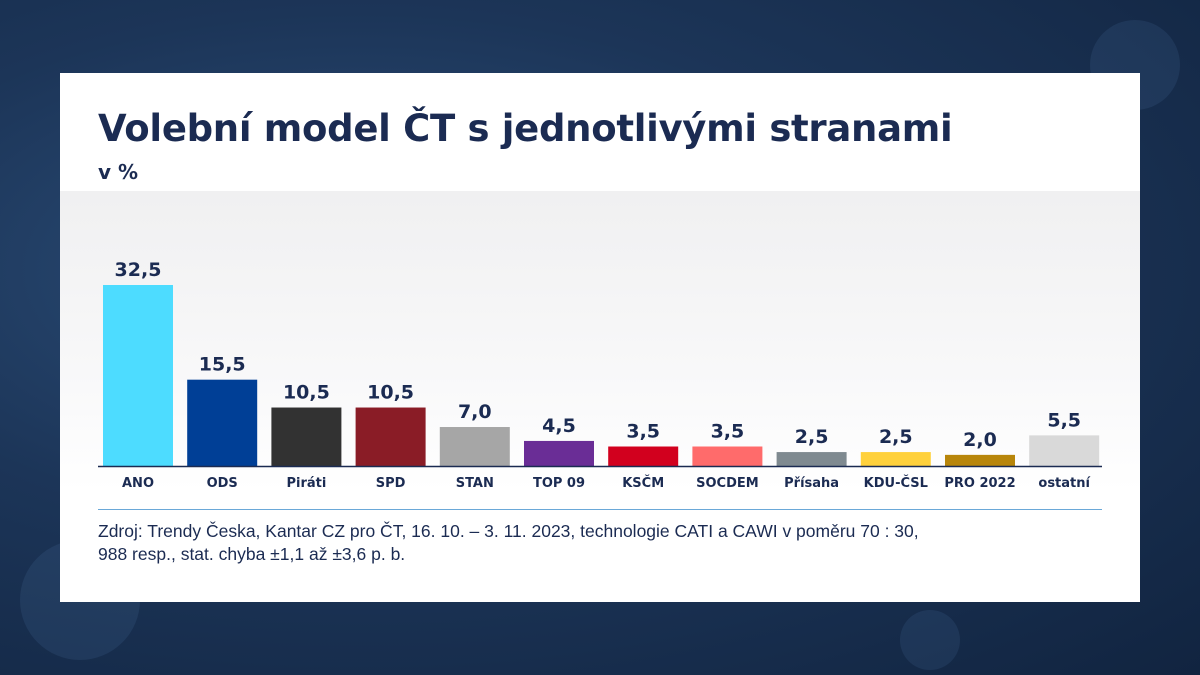  I want to click on value-label: 4,5, so click(559, 426).